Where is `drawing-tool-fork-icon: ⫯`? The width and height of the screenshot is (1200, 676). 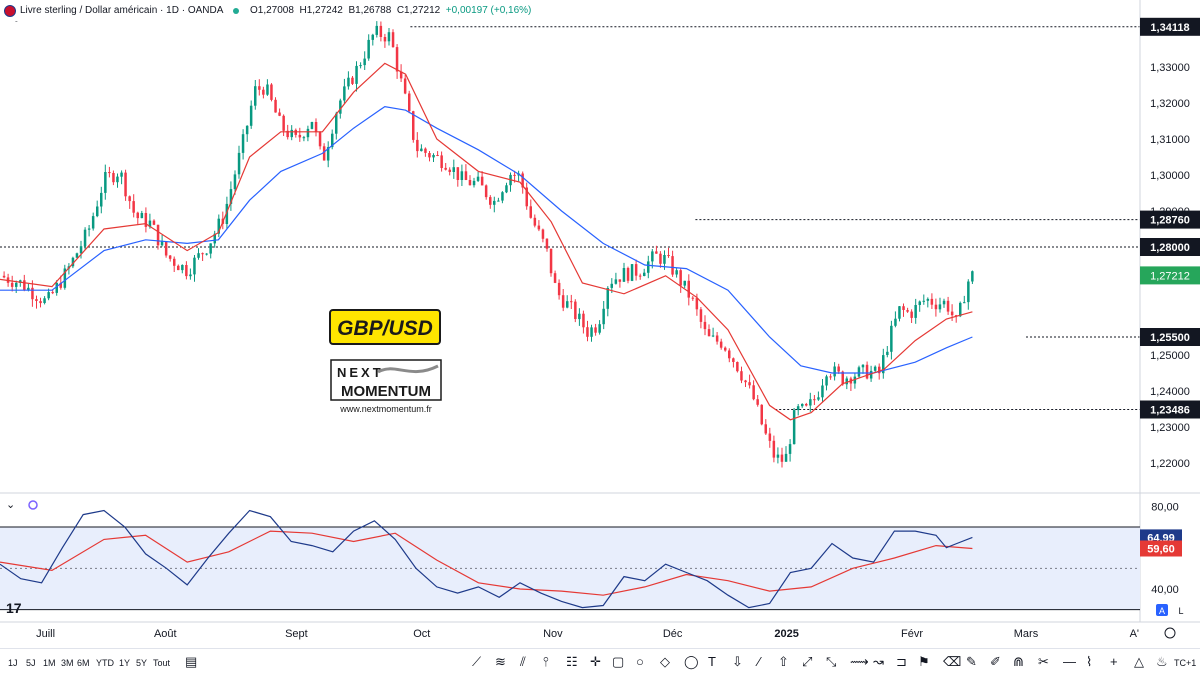 drawing-tool-fork-icon: ⫯ is located at coordinates (546, 661).